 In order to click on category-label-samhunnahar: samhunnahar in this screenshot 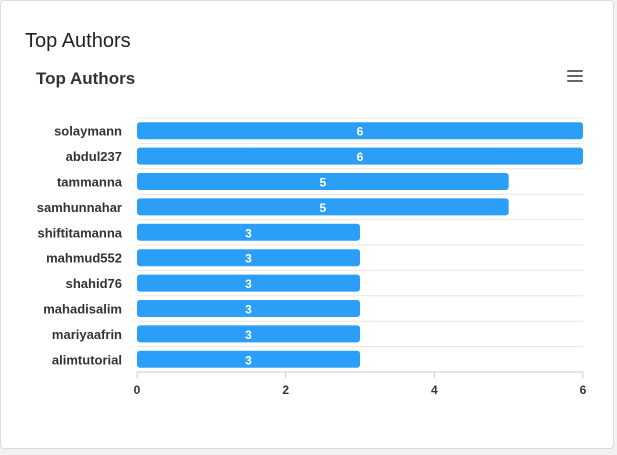, I will do `click(79, 207)`.